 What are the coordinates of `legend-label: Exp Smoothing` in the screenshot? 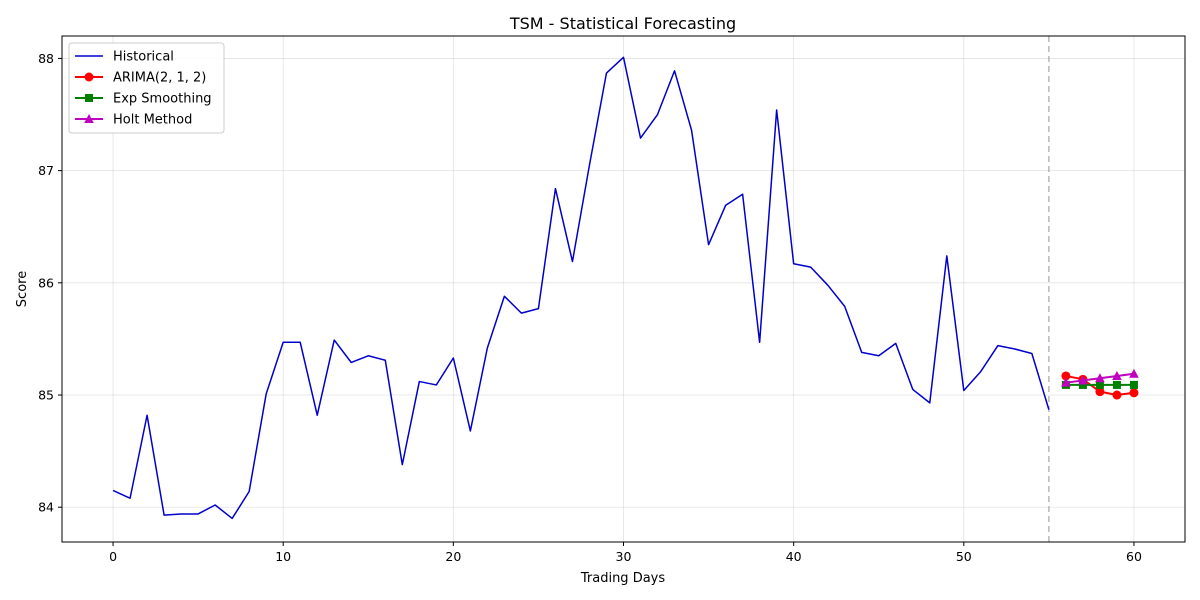 It's located at (162, 99).